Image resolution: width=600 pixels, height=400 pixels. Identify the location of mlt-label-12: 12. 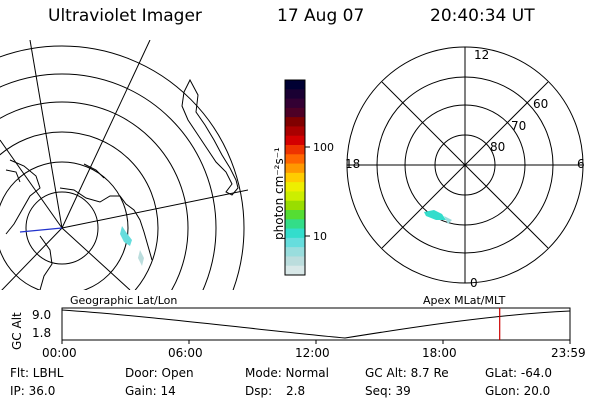
(482, 55).